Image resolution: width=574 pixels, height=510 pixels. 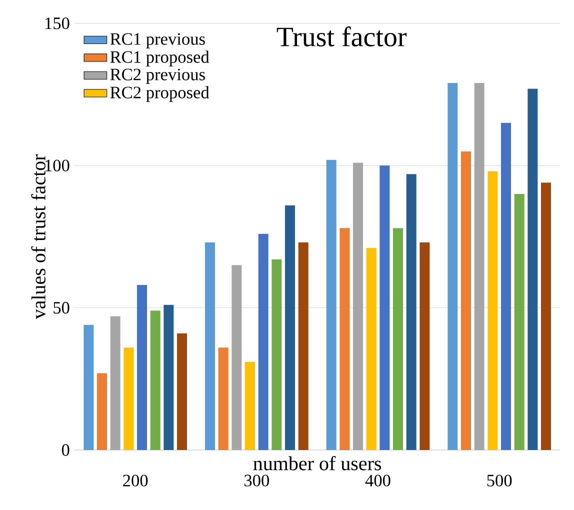 I want to click on legend-label: RC2 proposed, so click(x=160, y=94).